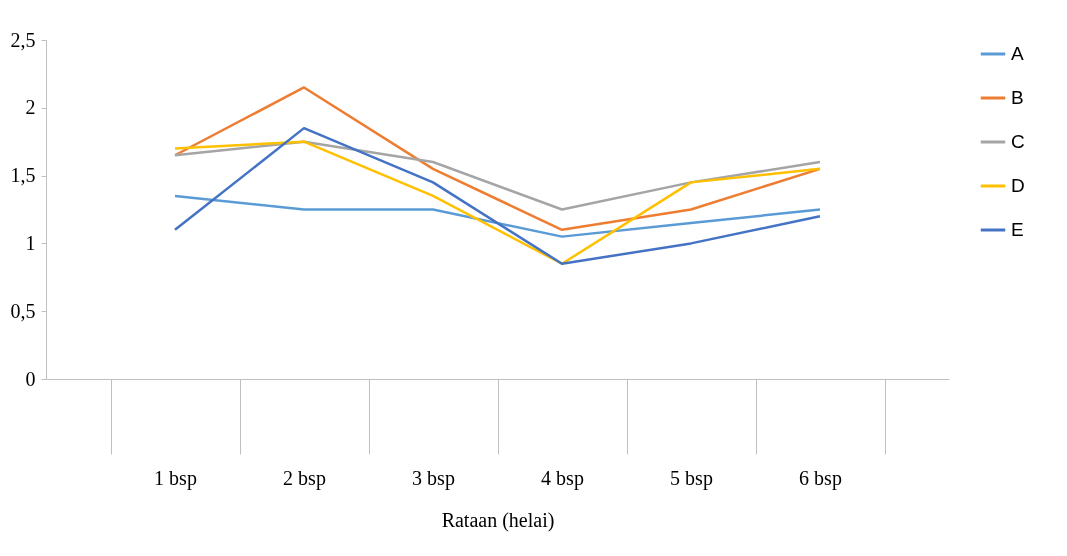 The image size is (1067, 556). I want to click on y-tick-label: 1,5, so click(23, 175).